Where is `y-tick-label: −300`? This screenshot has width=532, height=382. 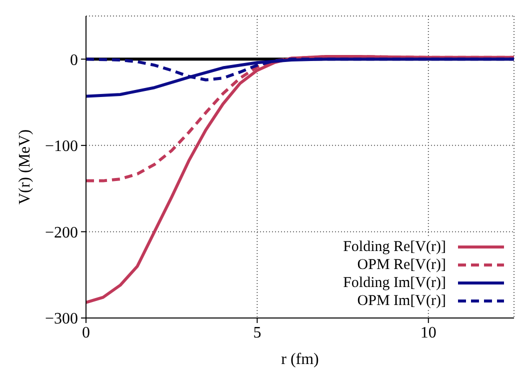 y-tick-label: −300 is located at coordinates (61, 319).